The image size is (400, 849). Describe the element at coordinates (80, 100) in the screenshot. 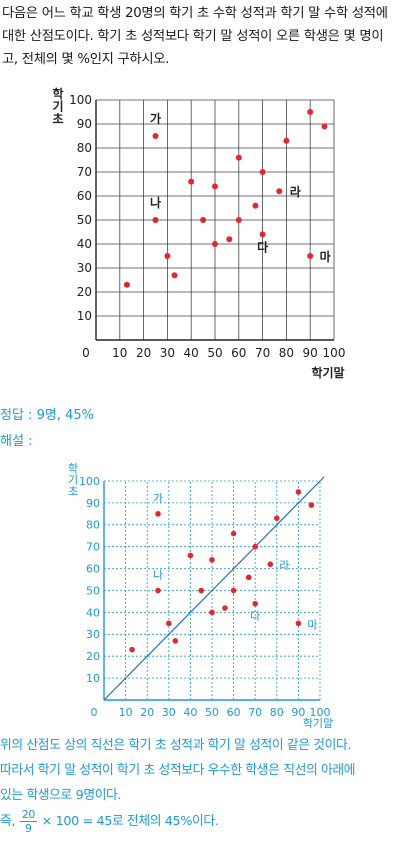

I see `chart1-y-tick-label: 100` at that location.